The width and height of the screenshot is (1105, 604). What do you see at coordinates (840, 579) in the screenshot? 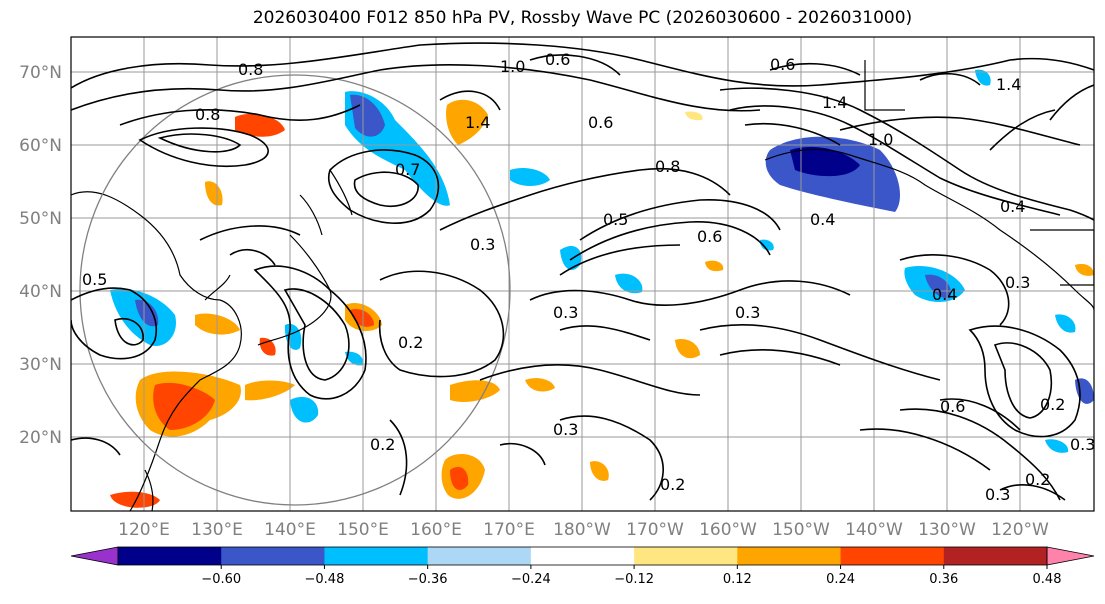
I see `colorbar-tick-label: 0.24` at bounding box center [840, 579].